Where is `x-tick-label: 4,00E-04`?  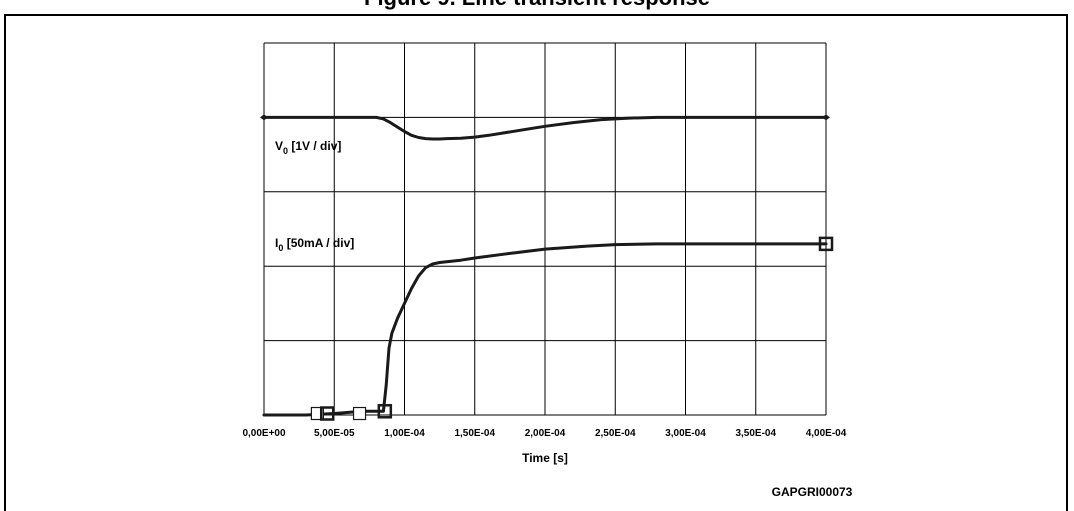
x-tick-label: 4,00E-04 is located at coordinates (826, 433).